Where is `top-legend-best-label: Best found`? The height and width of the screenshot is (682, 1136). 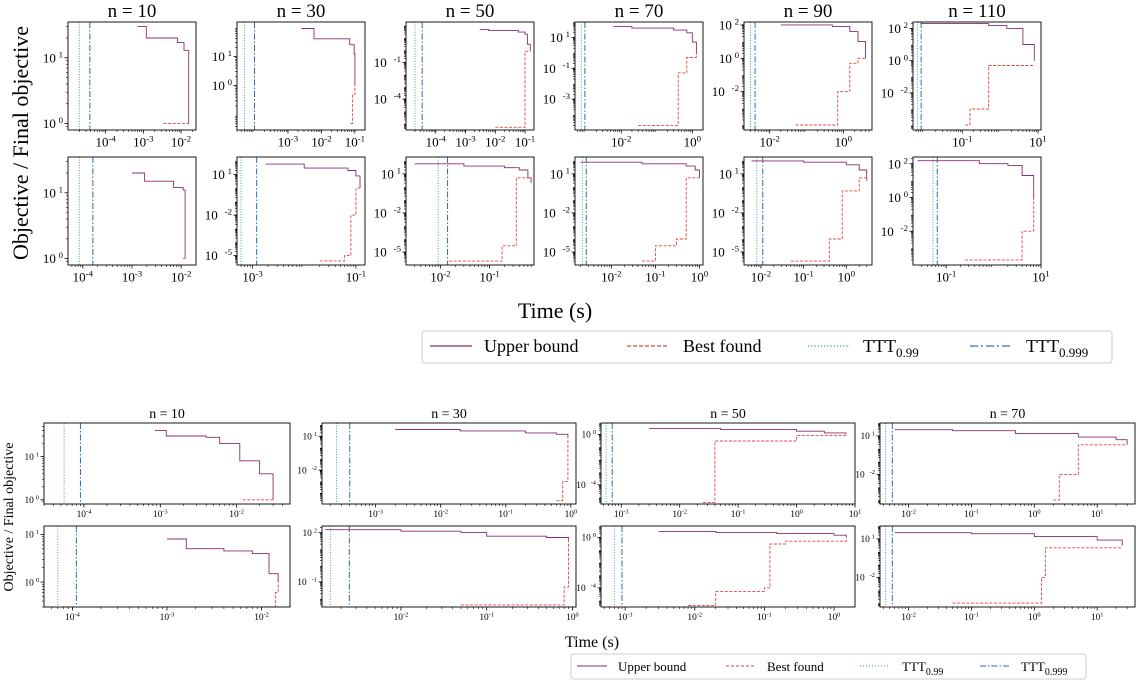
top-legend-best-label: Best found is located at coordinates (722, 346).